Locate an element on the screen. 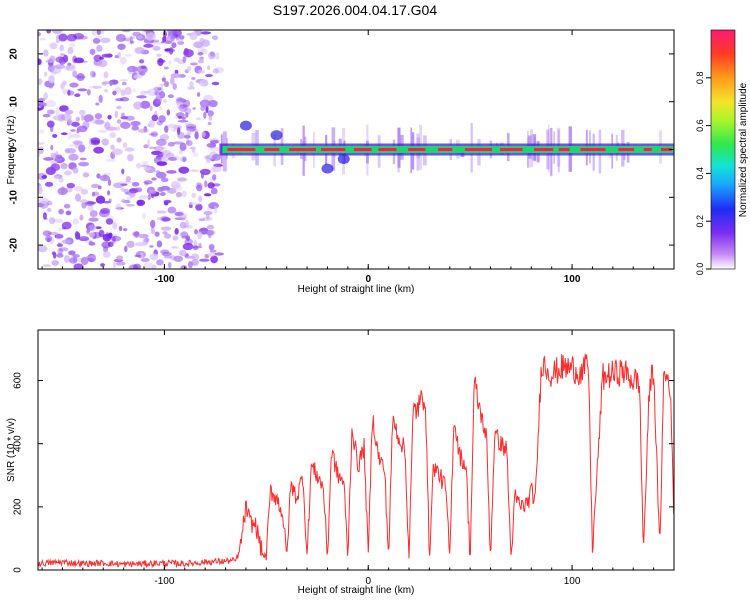 This screenshot has height=600, width=750. spectrogram-ytick-label: -20 is located at coordinates (14, 244).